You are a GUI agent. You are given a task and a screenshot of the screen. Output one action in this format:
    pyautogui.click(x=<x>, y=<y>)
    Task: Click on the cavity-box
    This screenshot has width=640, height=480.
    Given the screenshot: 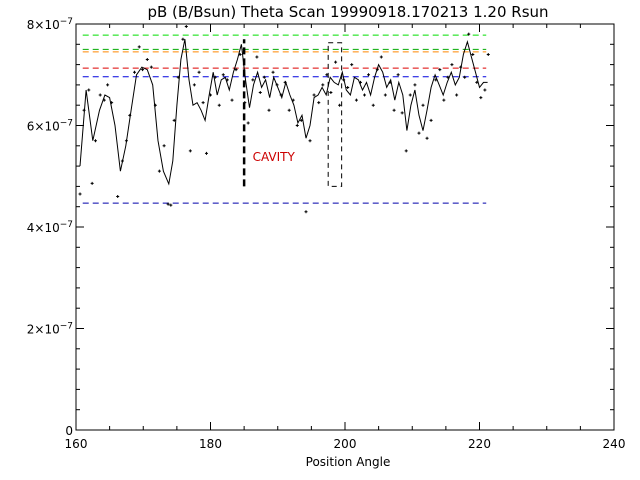 What is the action you would take?
    pyautogui.click(x=335, y=114)
    